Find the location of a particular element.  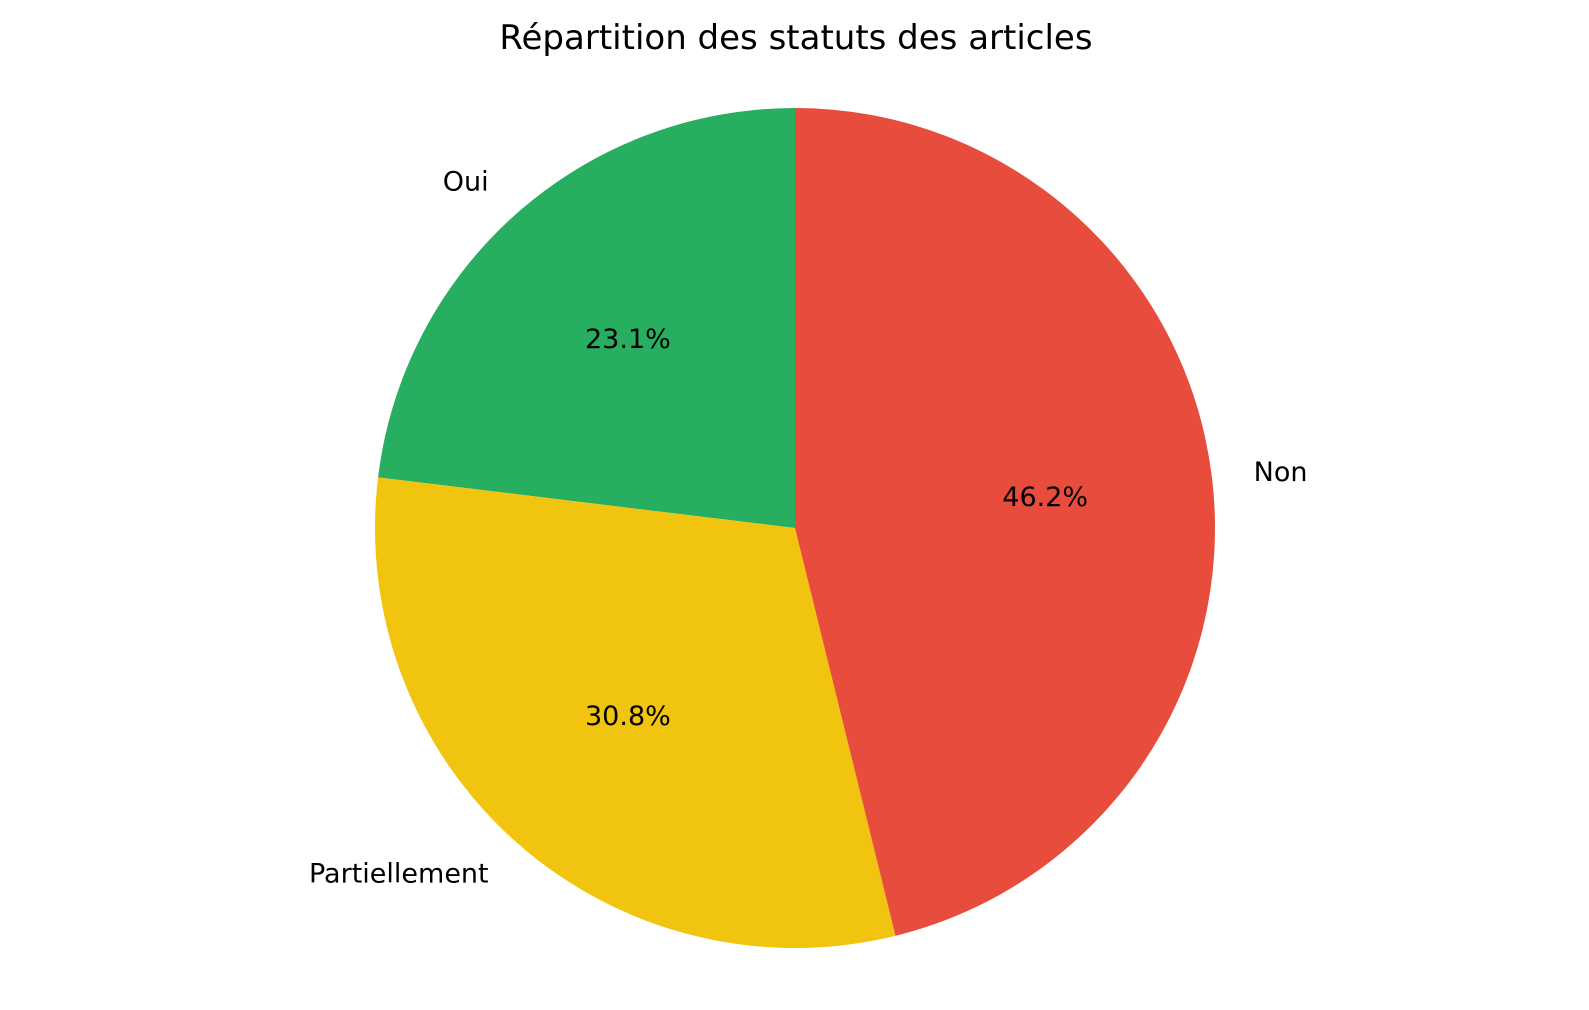

pie-percent-label: 23.1% is located at coordinates (628, 339).